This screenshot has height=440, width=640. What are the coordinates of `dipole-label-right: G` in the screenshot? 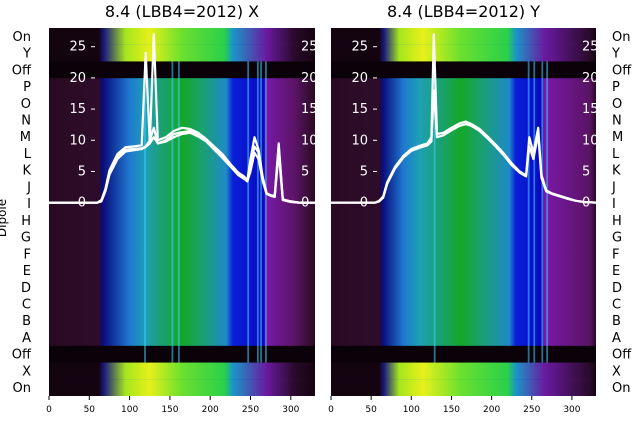 It's located at (617, 238).